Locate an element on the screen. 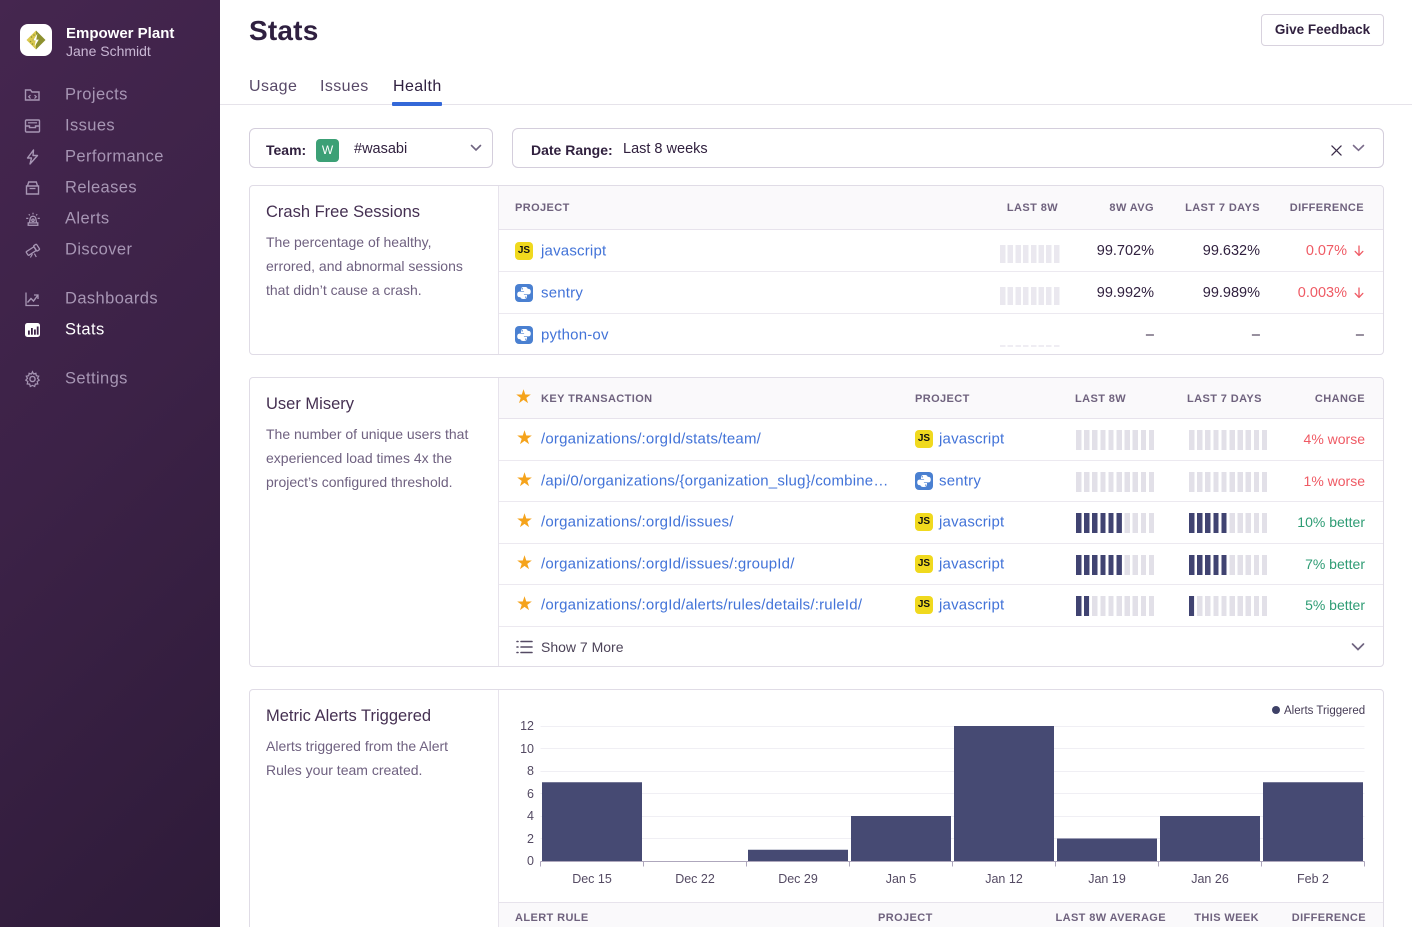 This screenshot has width=1412, height=927. svg-text: Jan 26 is located at coordinates (1210, 879).